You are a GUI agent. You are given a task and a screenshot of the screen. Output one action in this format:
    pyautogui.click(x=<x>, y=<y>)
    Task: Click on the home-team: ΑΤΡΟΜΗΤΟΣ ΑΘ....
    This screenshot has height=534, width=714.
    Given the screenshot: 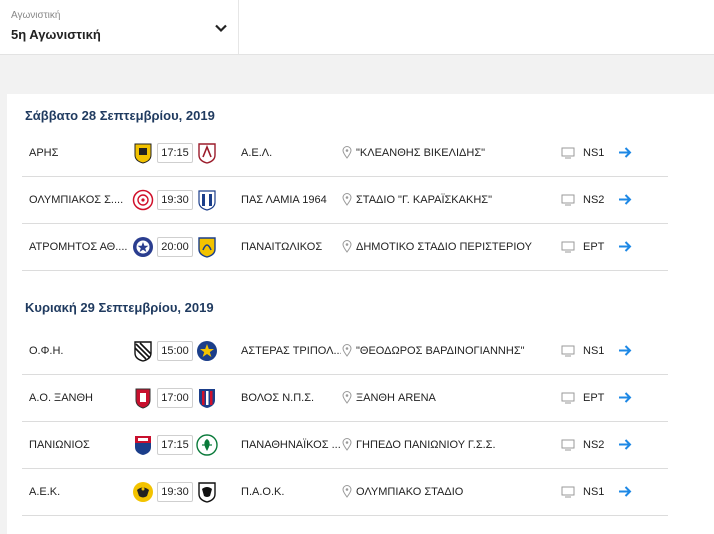 What is the action you would take?
    pyautogui.click(x=78, y=247)
    